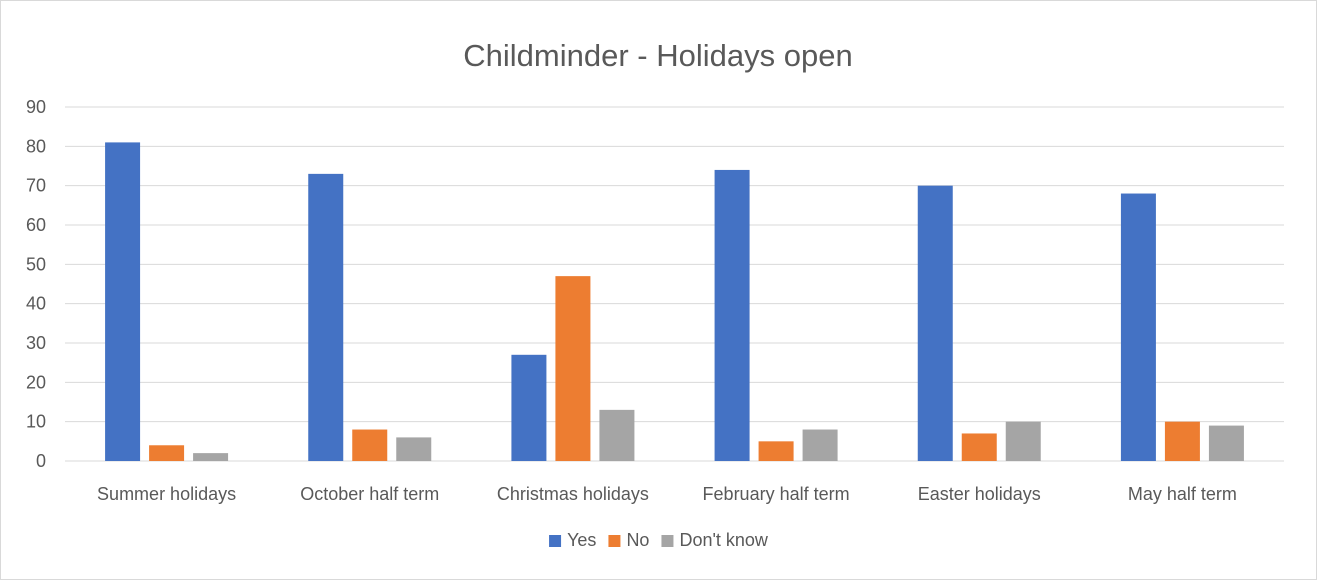  Describe the element at coordinates (776, 494) in the screenshot. I see `x-category-label: February half term` at that location.